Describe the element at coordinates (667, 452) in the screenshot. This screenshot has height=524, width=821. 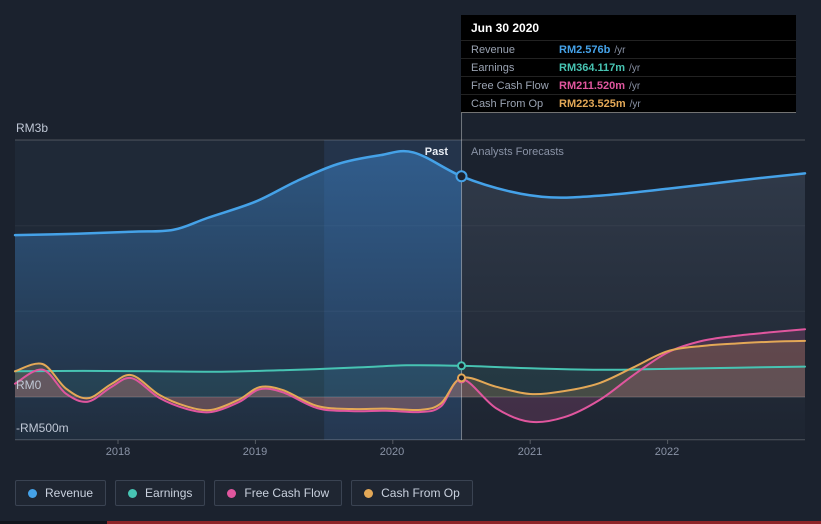
I see `x-axis-tick-2022: 2022` at that location.